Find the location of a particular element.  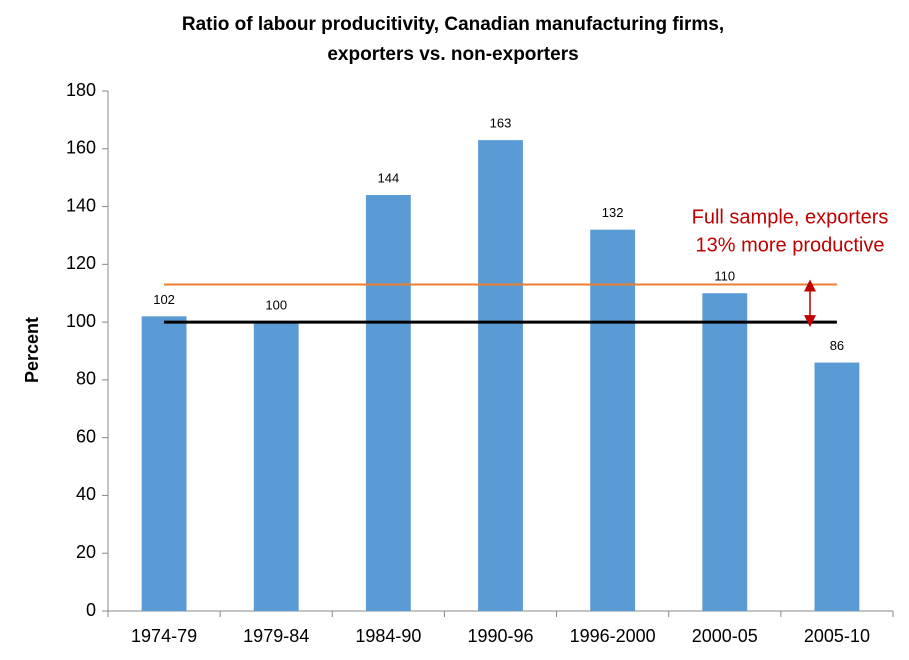

value-label: 163 is located at coordinates (501, 123).